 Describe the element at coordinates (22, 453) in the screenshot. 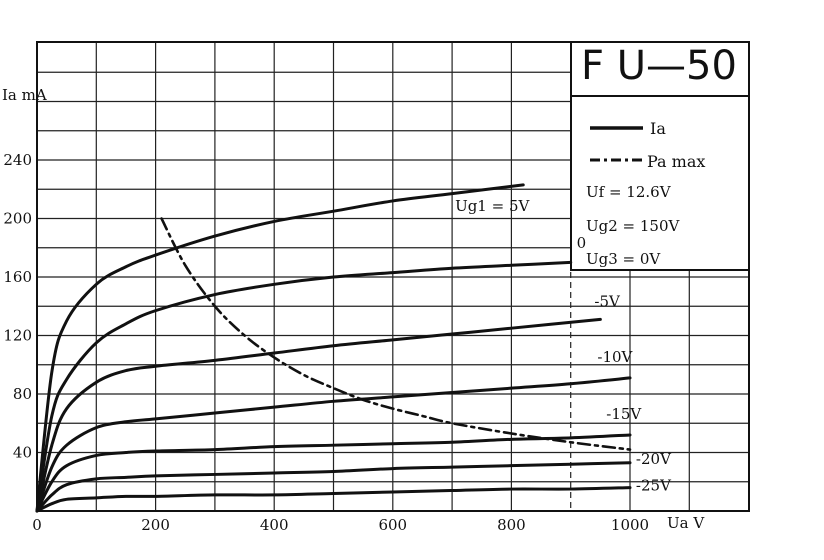

I see `y-tick-label: 40` at that location.